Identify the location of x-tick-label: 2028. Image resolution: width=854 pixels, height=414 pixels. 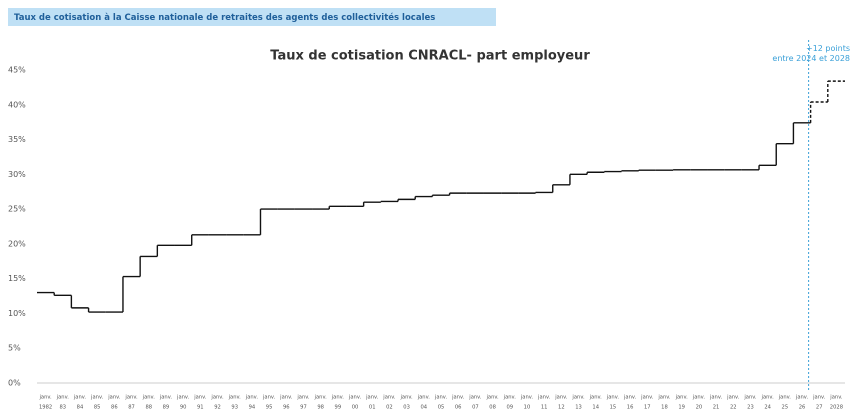
(836, 408).